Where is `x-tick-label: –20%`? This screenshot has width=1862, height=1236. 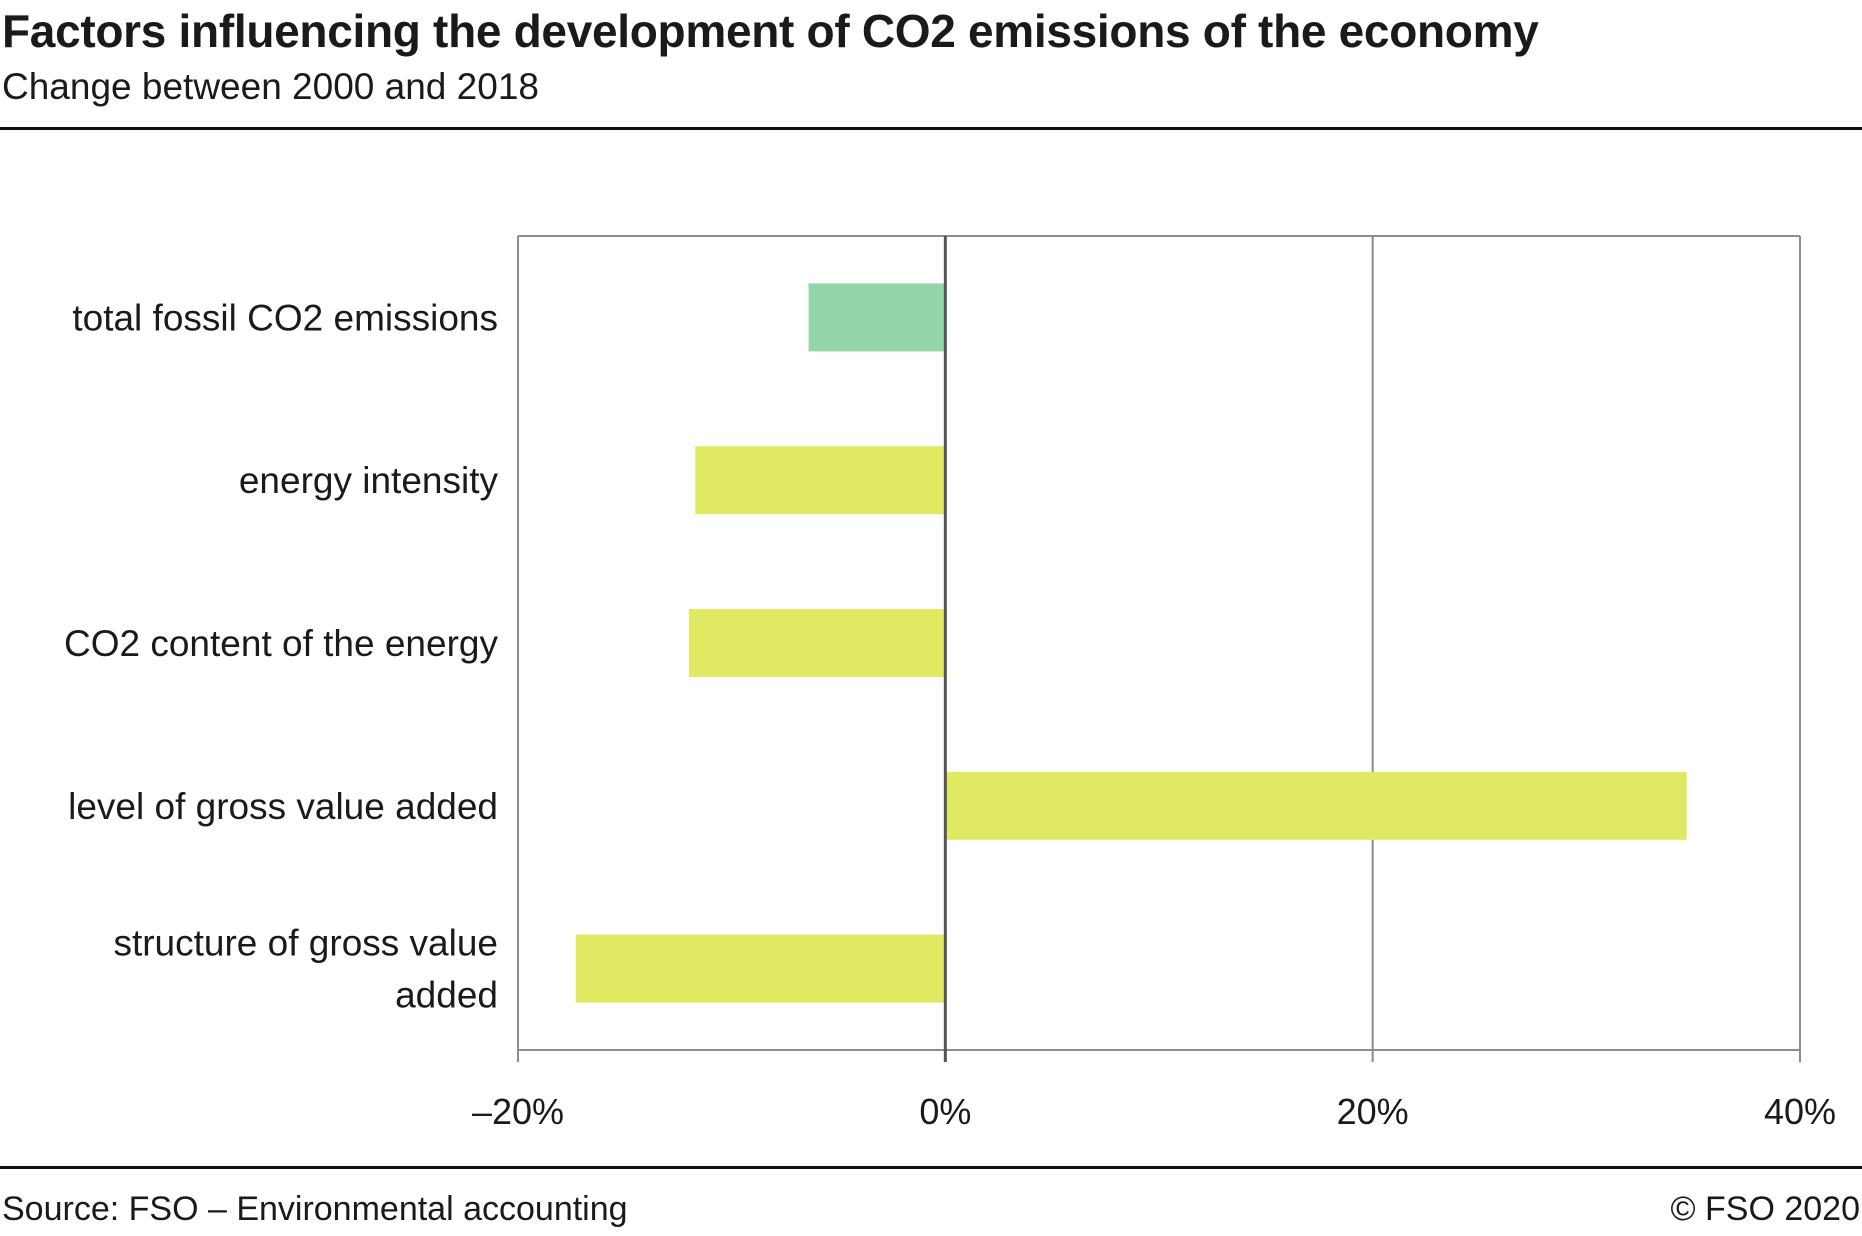
x-tick-label: –20% is located at coordinates (518, 1111).